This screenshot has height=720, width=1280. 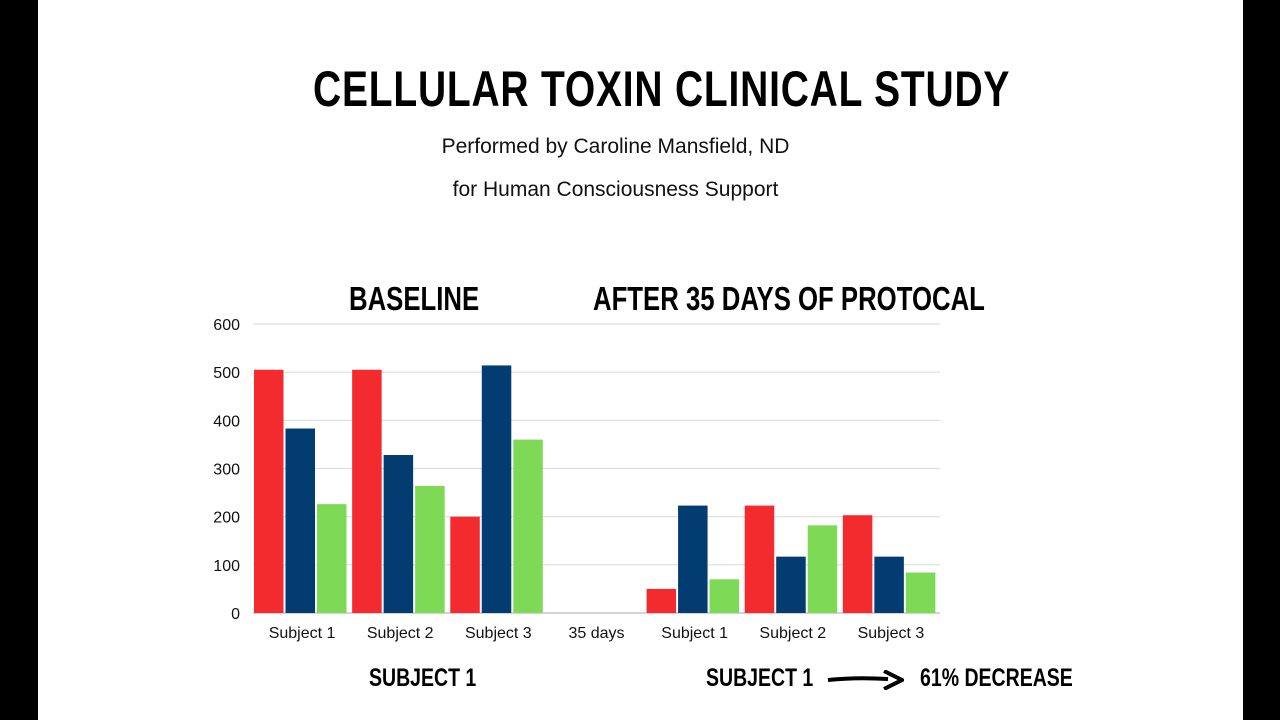 I want to click on chart-title: CELLULAR TOXIN CLINICAL STUDY, so click(x=662, y=89).